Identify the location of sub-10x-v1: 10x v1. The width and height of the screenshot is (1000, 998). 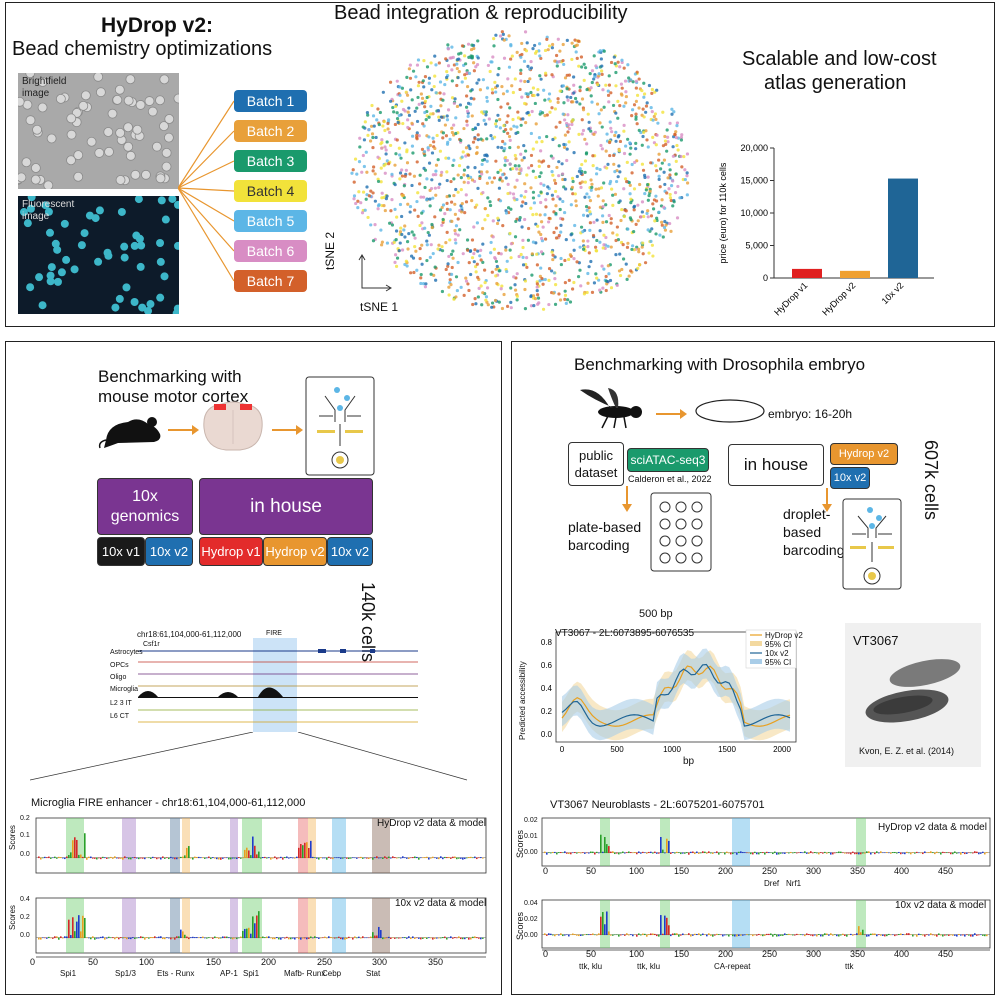
(121, 551).